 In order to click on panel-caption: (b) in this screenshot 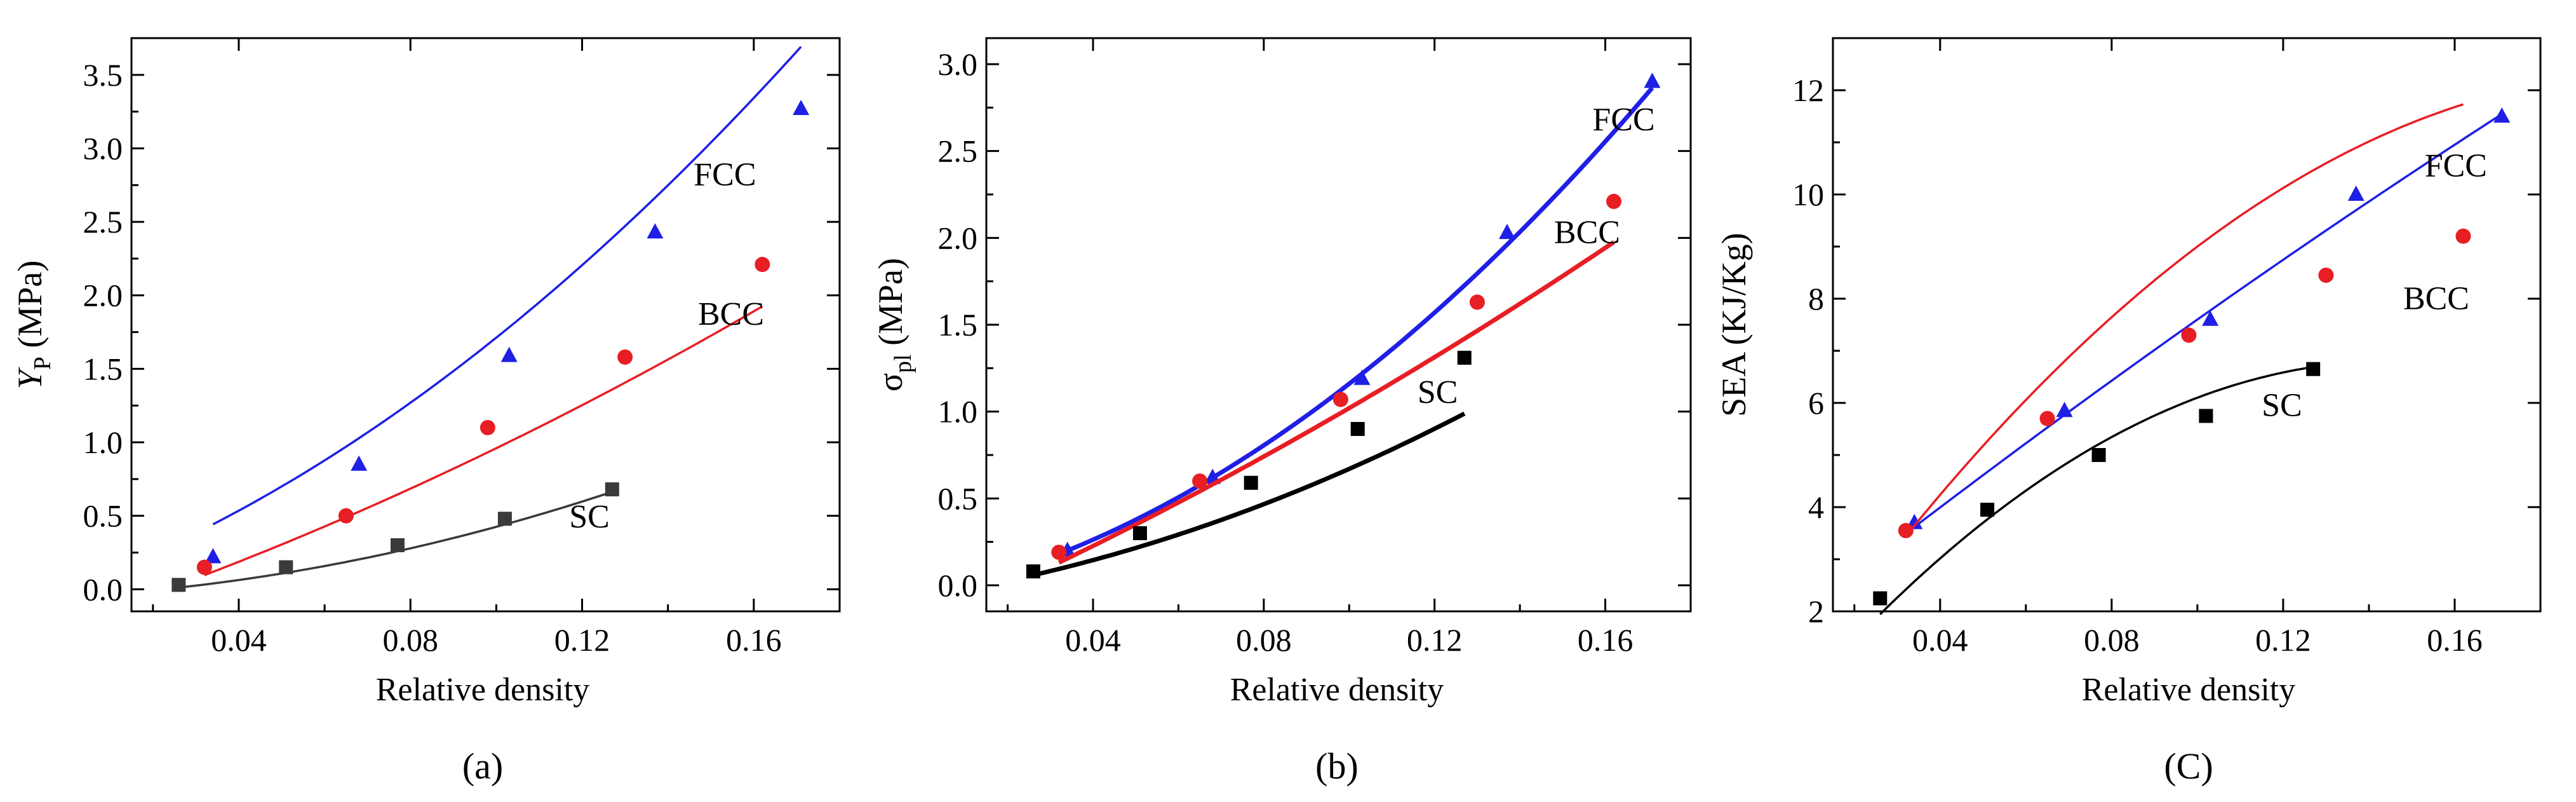, I will do `click(1336, 766)`.